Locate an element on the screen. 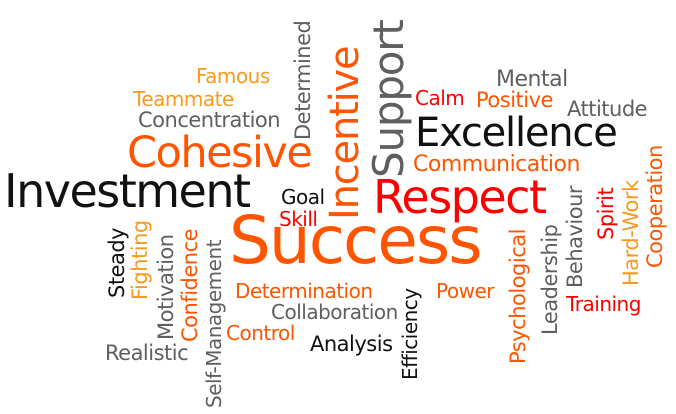 This screenshot has width=676, height=414. word-training: Training is located at coordinates (603, 304).